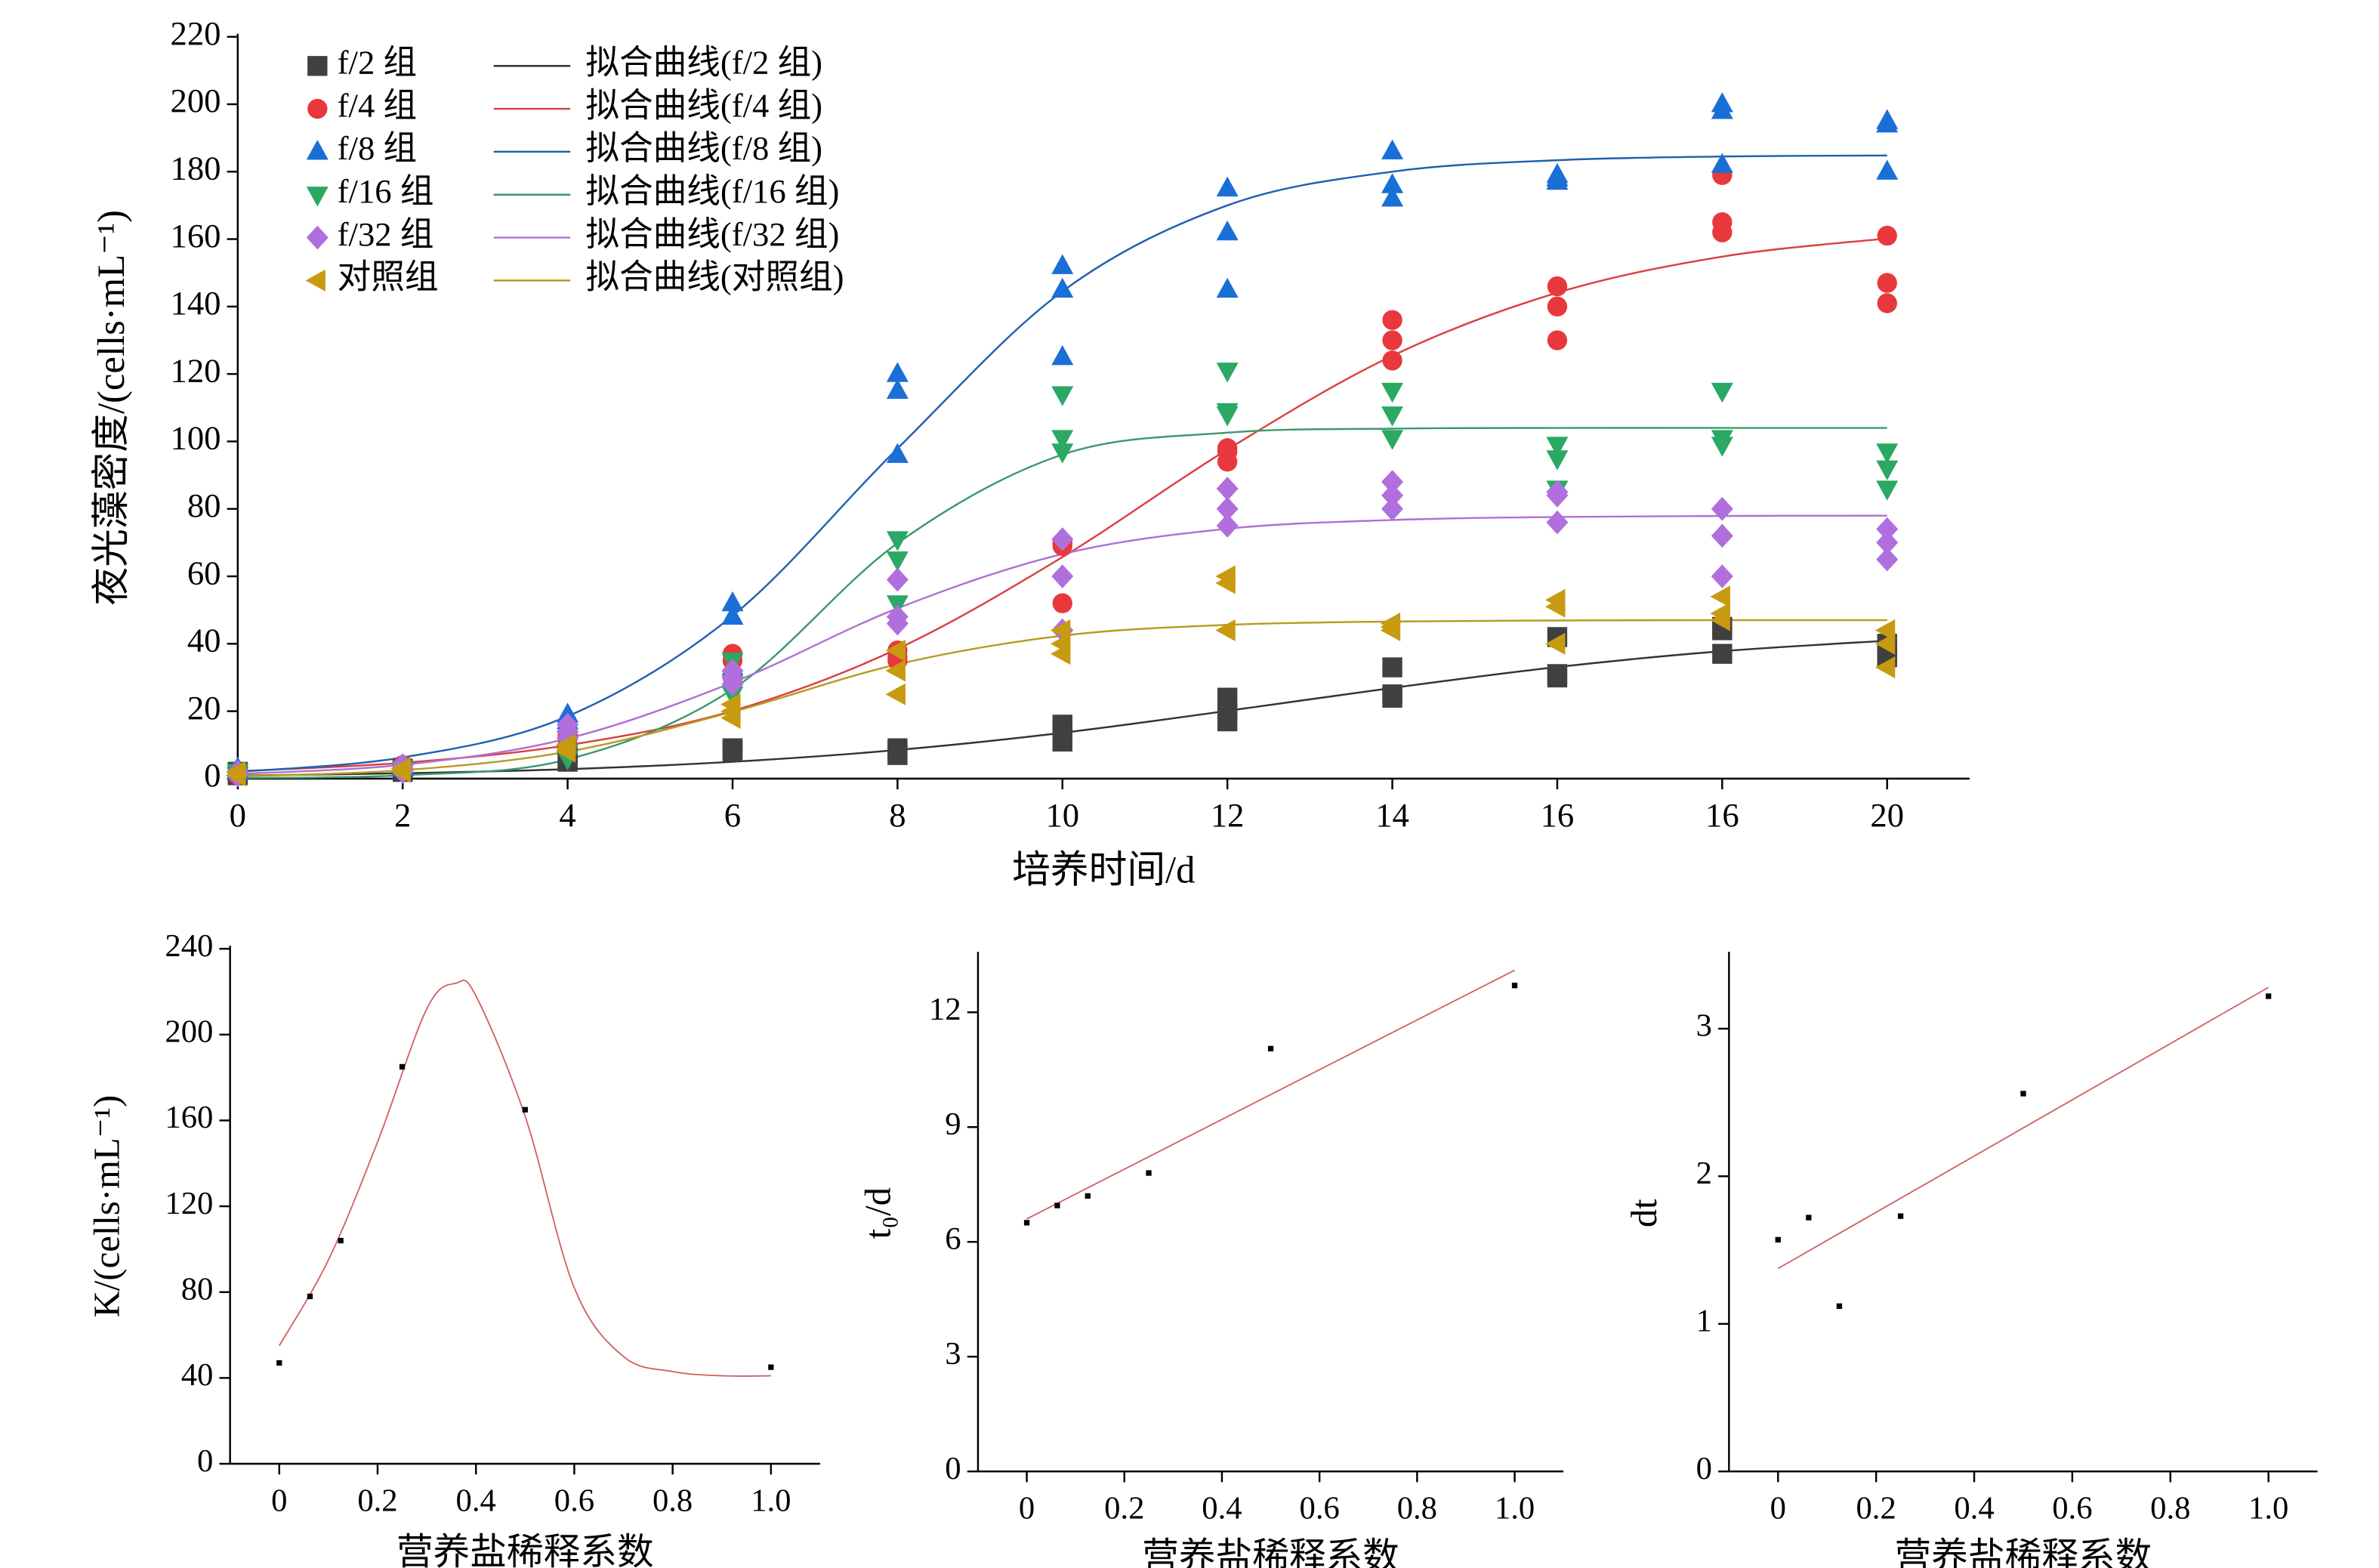  Describe the element at coordinates (877, 1213) in the screenshot. I see `y-axis-title: t₀/d` at that location.